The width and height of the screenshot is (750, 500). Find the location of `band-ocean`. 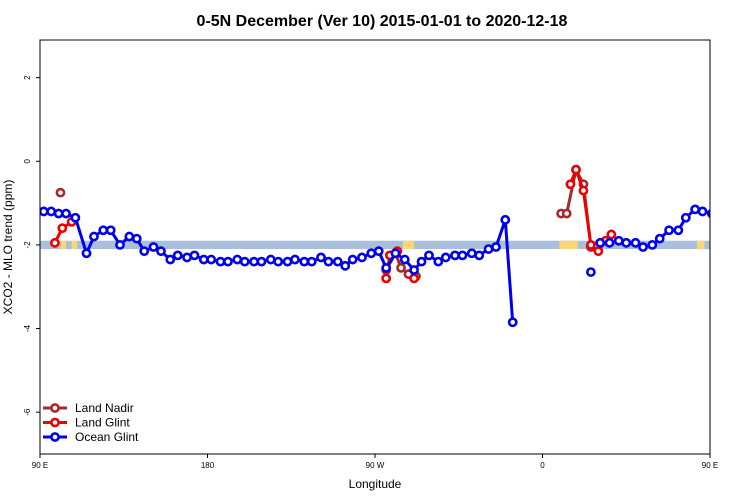

band-ocean is located at coordinates (375, 245).